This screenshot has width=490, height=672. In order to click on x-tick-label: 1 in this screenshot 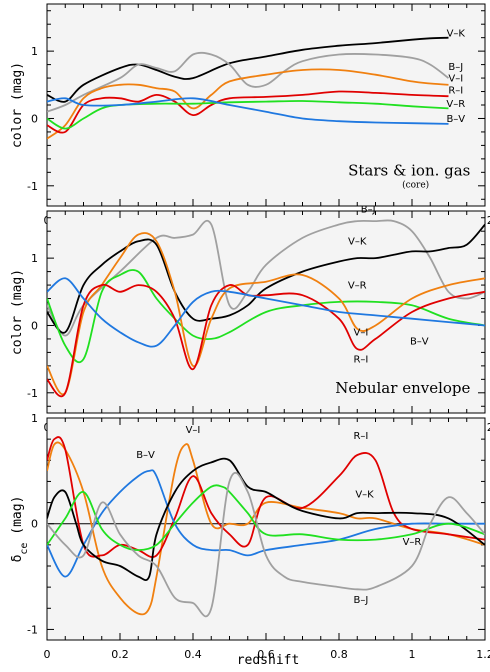, I will do `click(412, 654)`.